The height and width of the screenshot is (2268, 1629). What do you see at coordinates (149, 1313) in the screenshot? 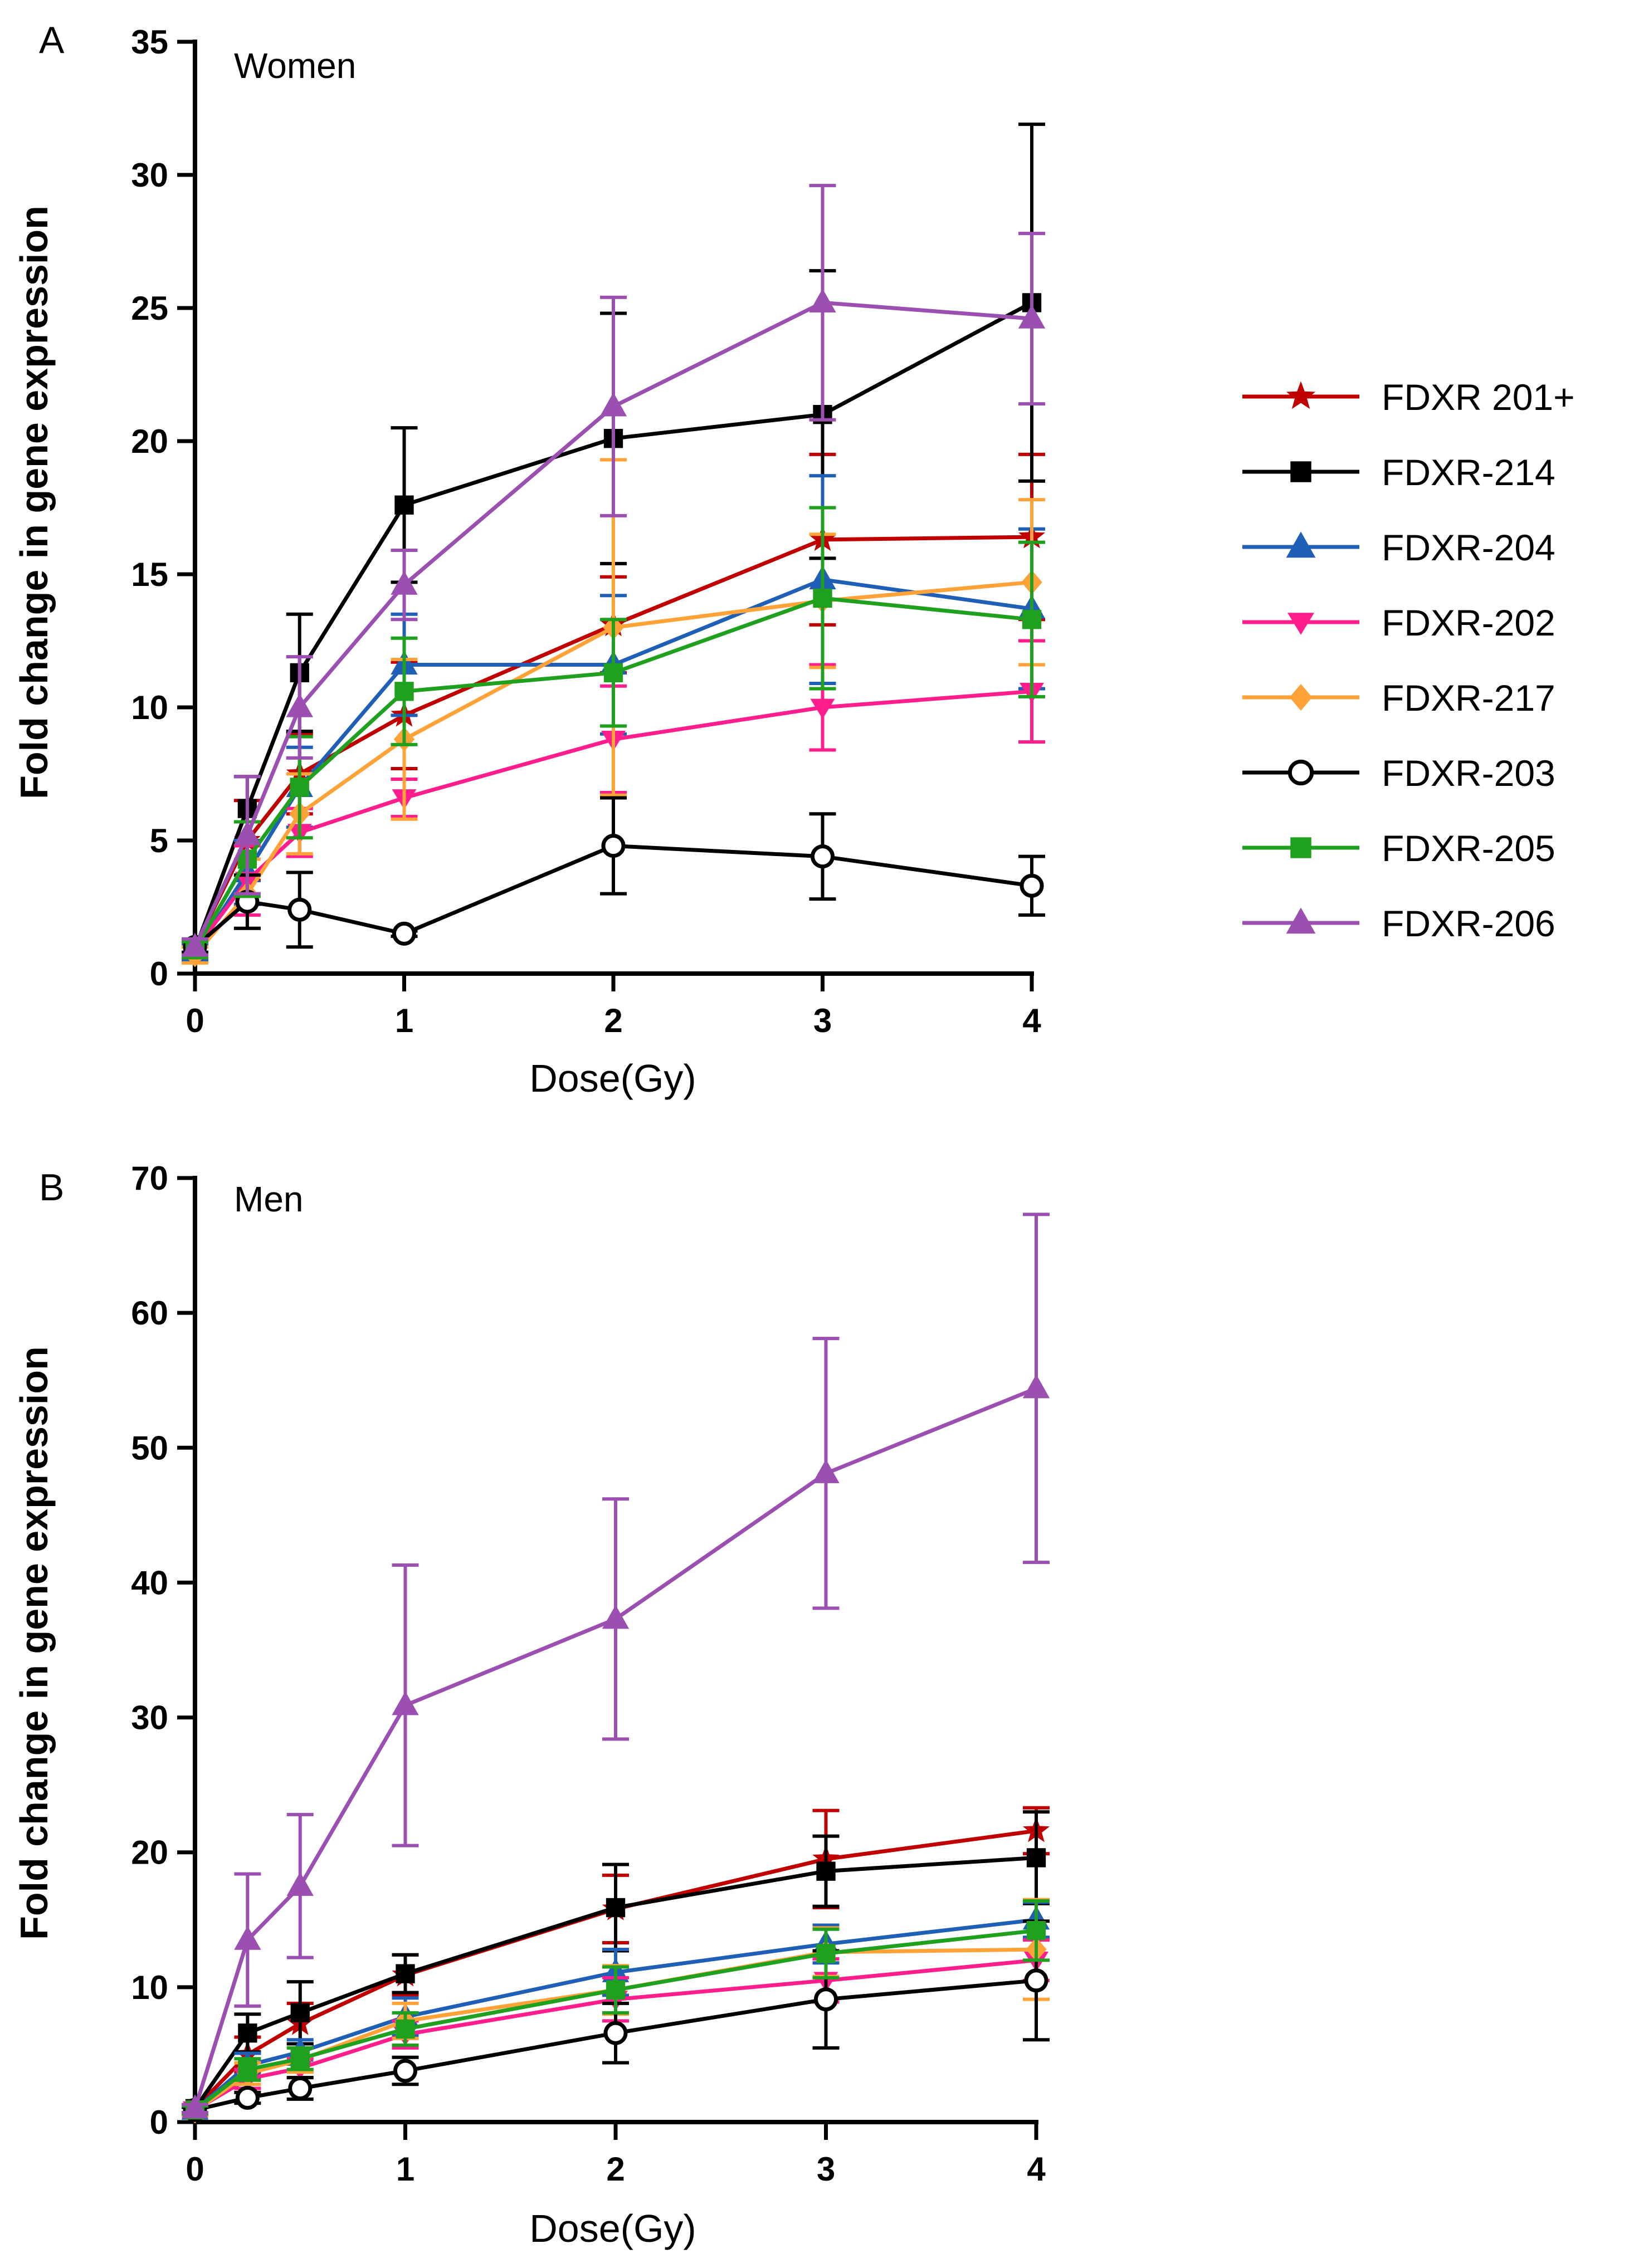
I see `panel-b-y-tick-label: 60` at bounding box center [149, 1313].